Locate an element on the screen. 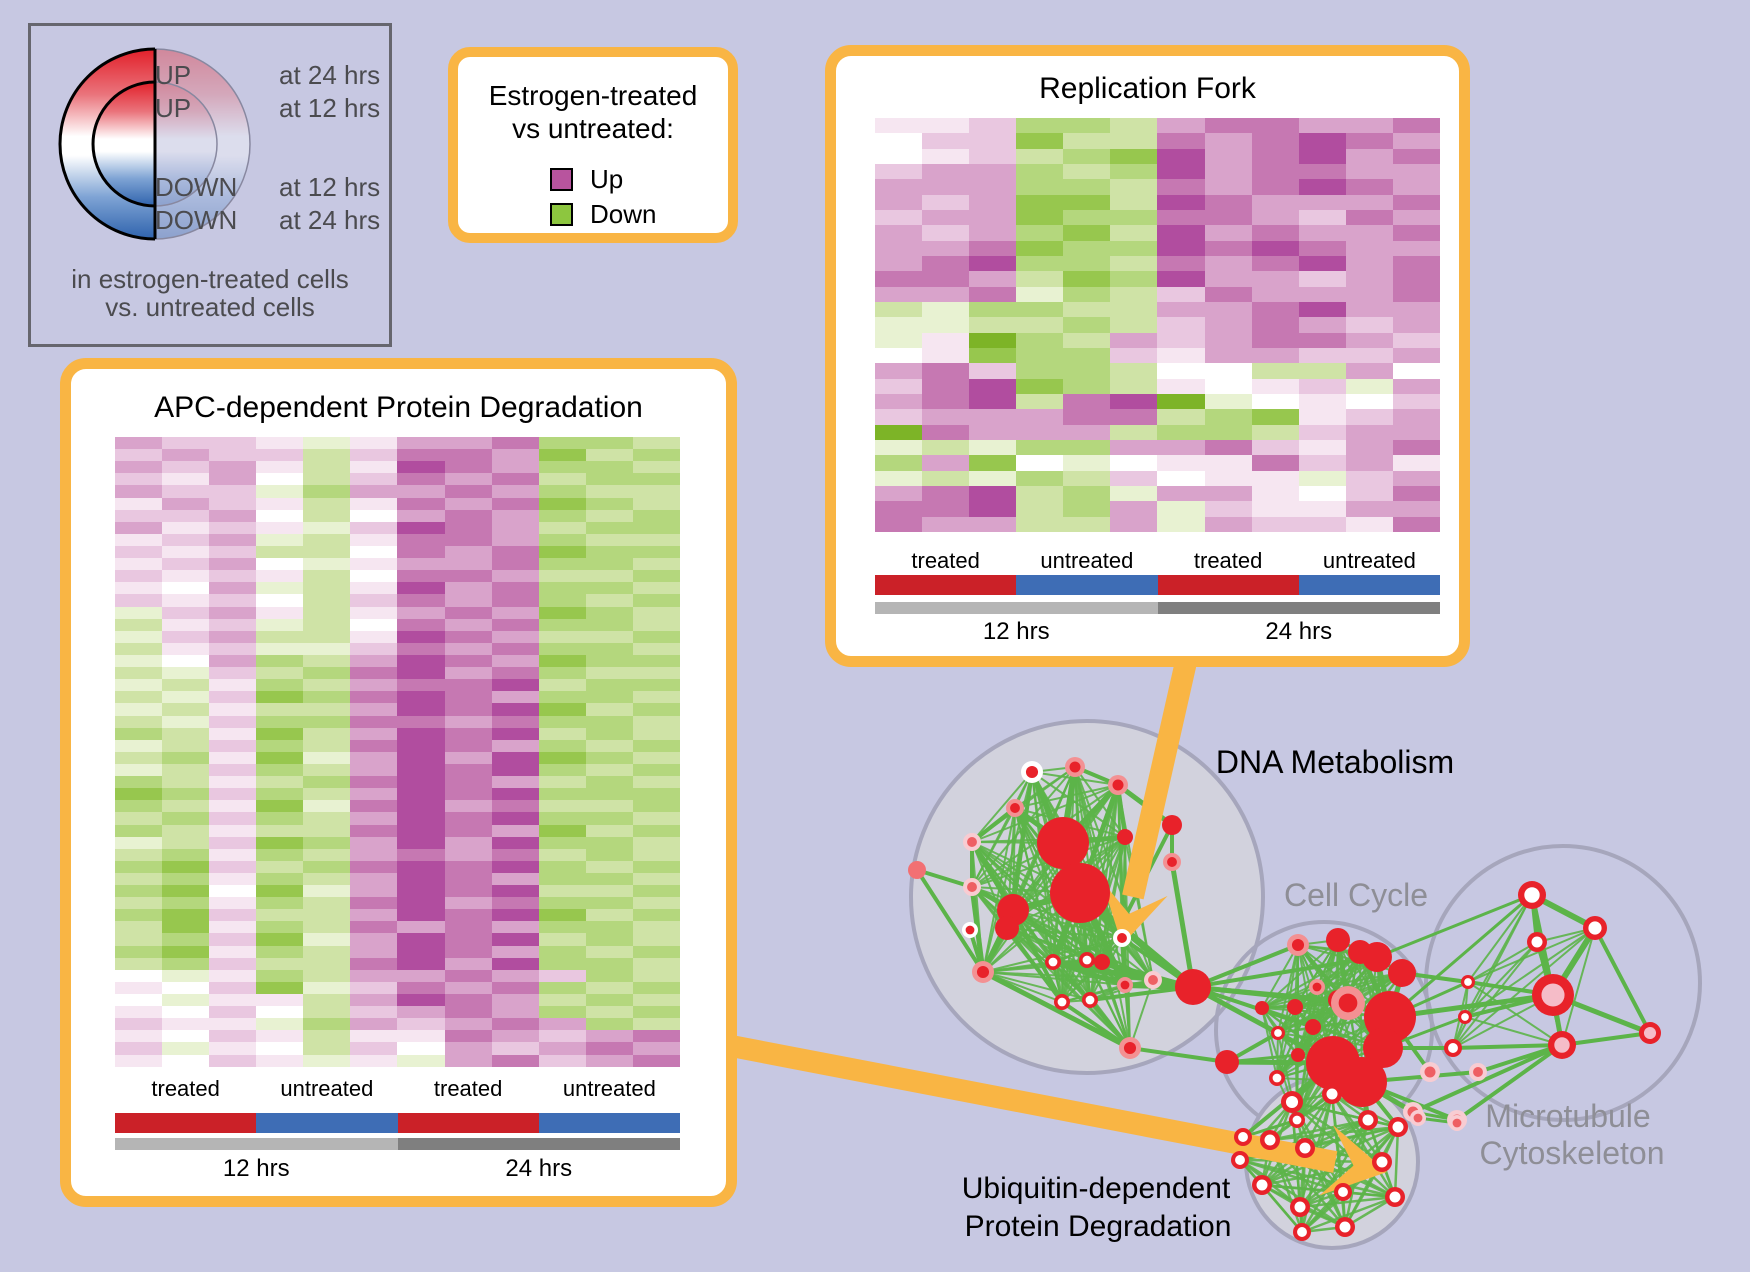  apc-panel-title: APC-dependent Protein Degradation is located at coordinates (398, 407).